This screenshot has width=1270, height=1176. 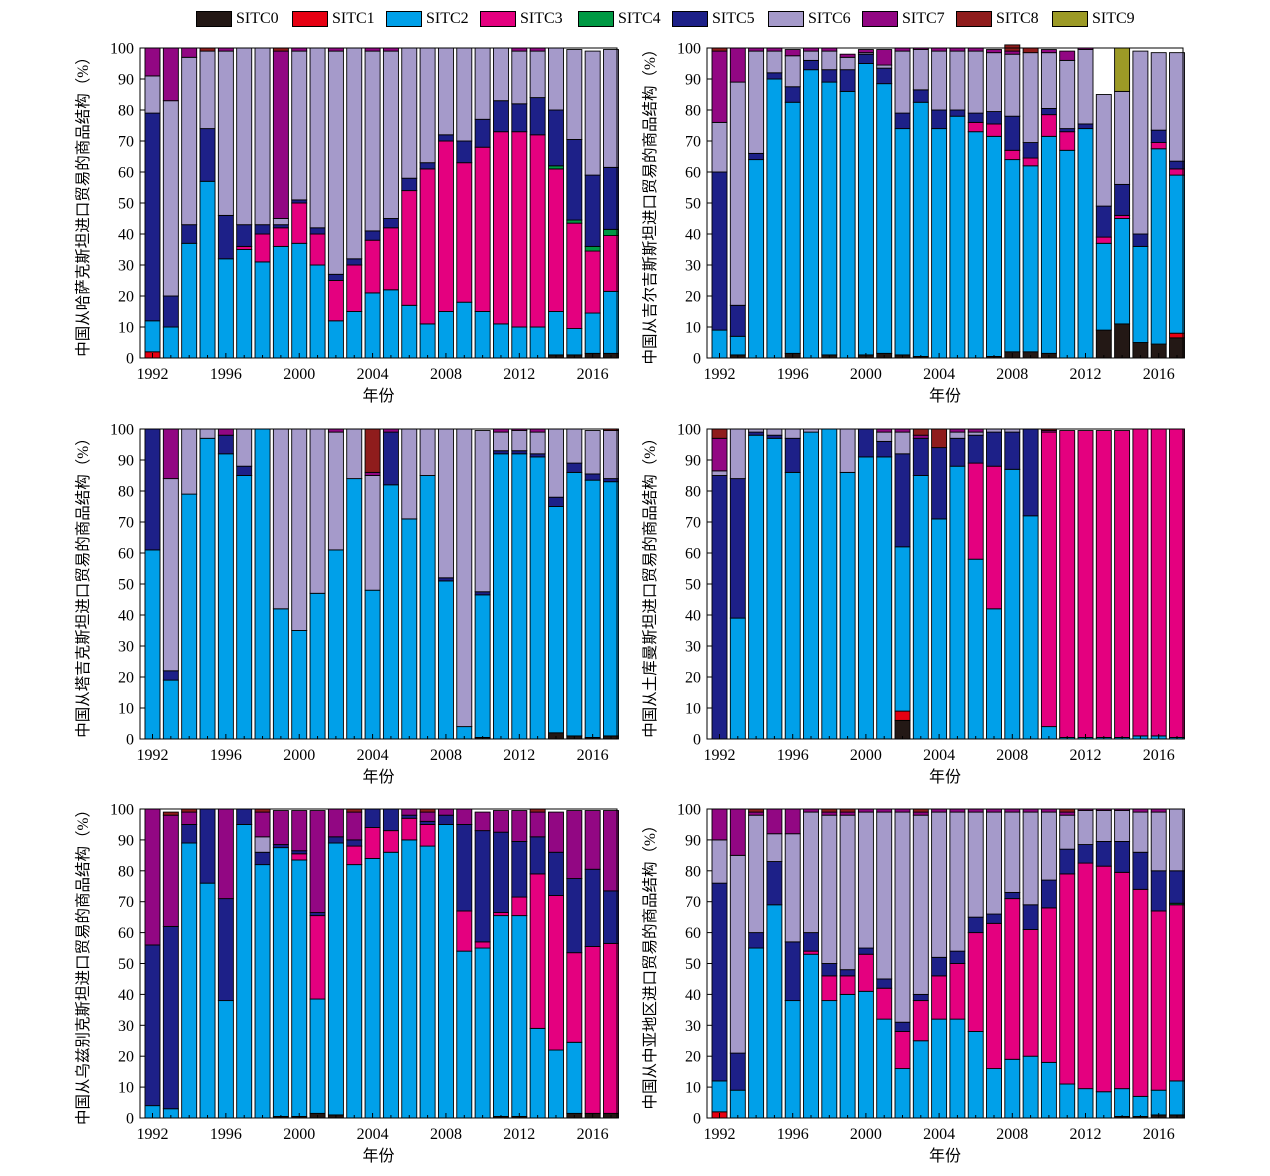 What do you see at coordinates (537, 824) in the screenshot?
I see `bar-segment-sitc7-2013` at bounding box center [537, 824].